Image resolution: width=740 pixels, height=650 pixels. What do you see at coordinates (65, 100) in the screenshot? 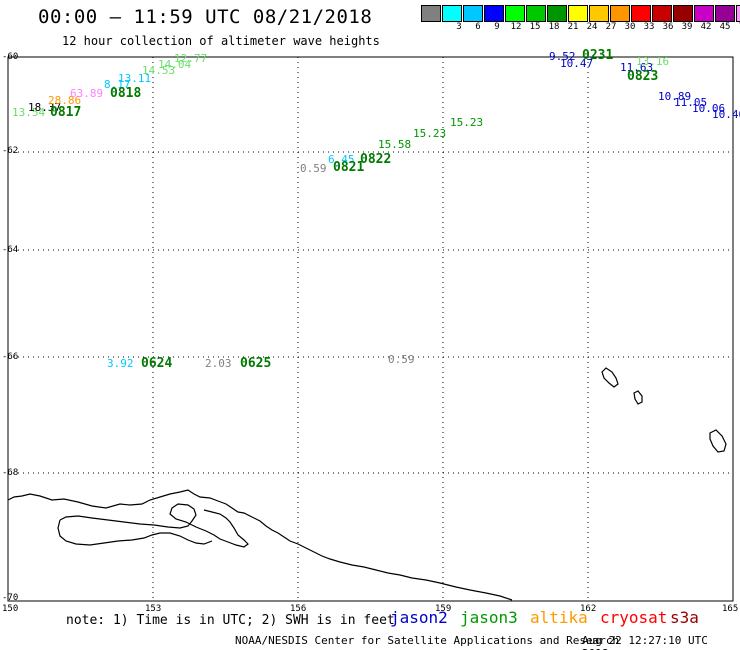
I see `wave-height-label: 28.86` at bounding box center [65, 100].